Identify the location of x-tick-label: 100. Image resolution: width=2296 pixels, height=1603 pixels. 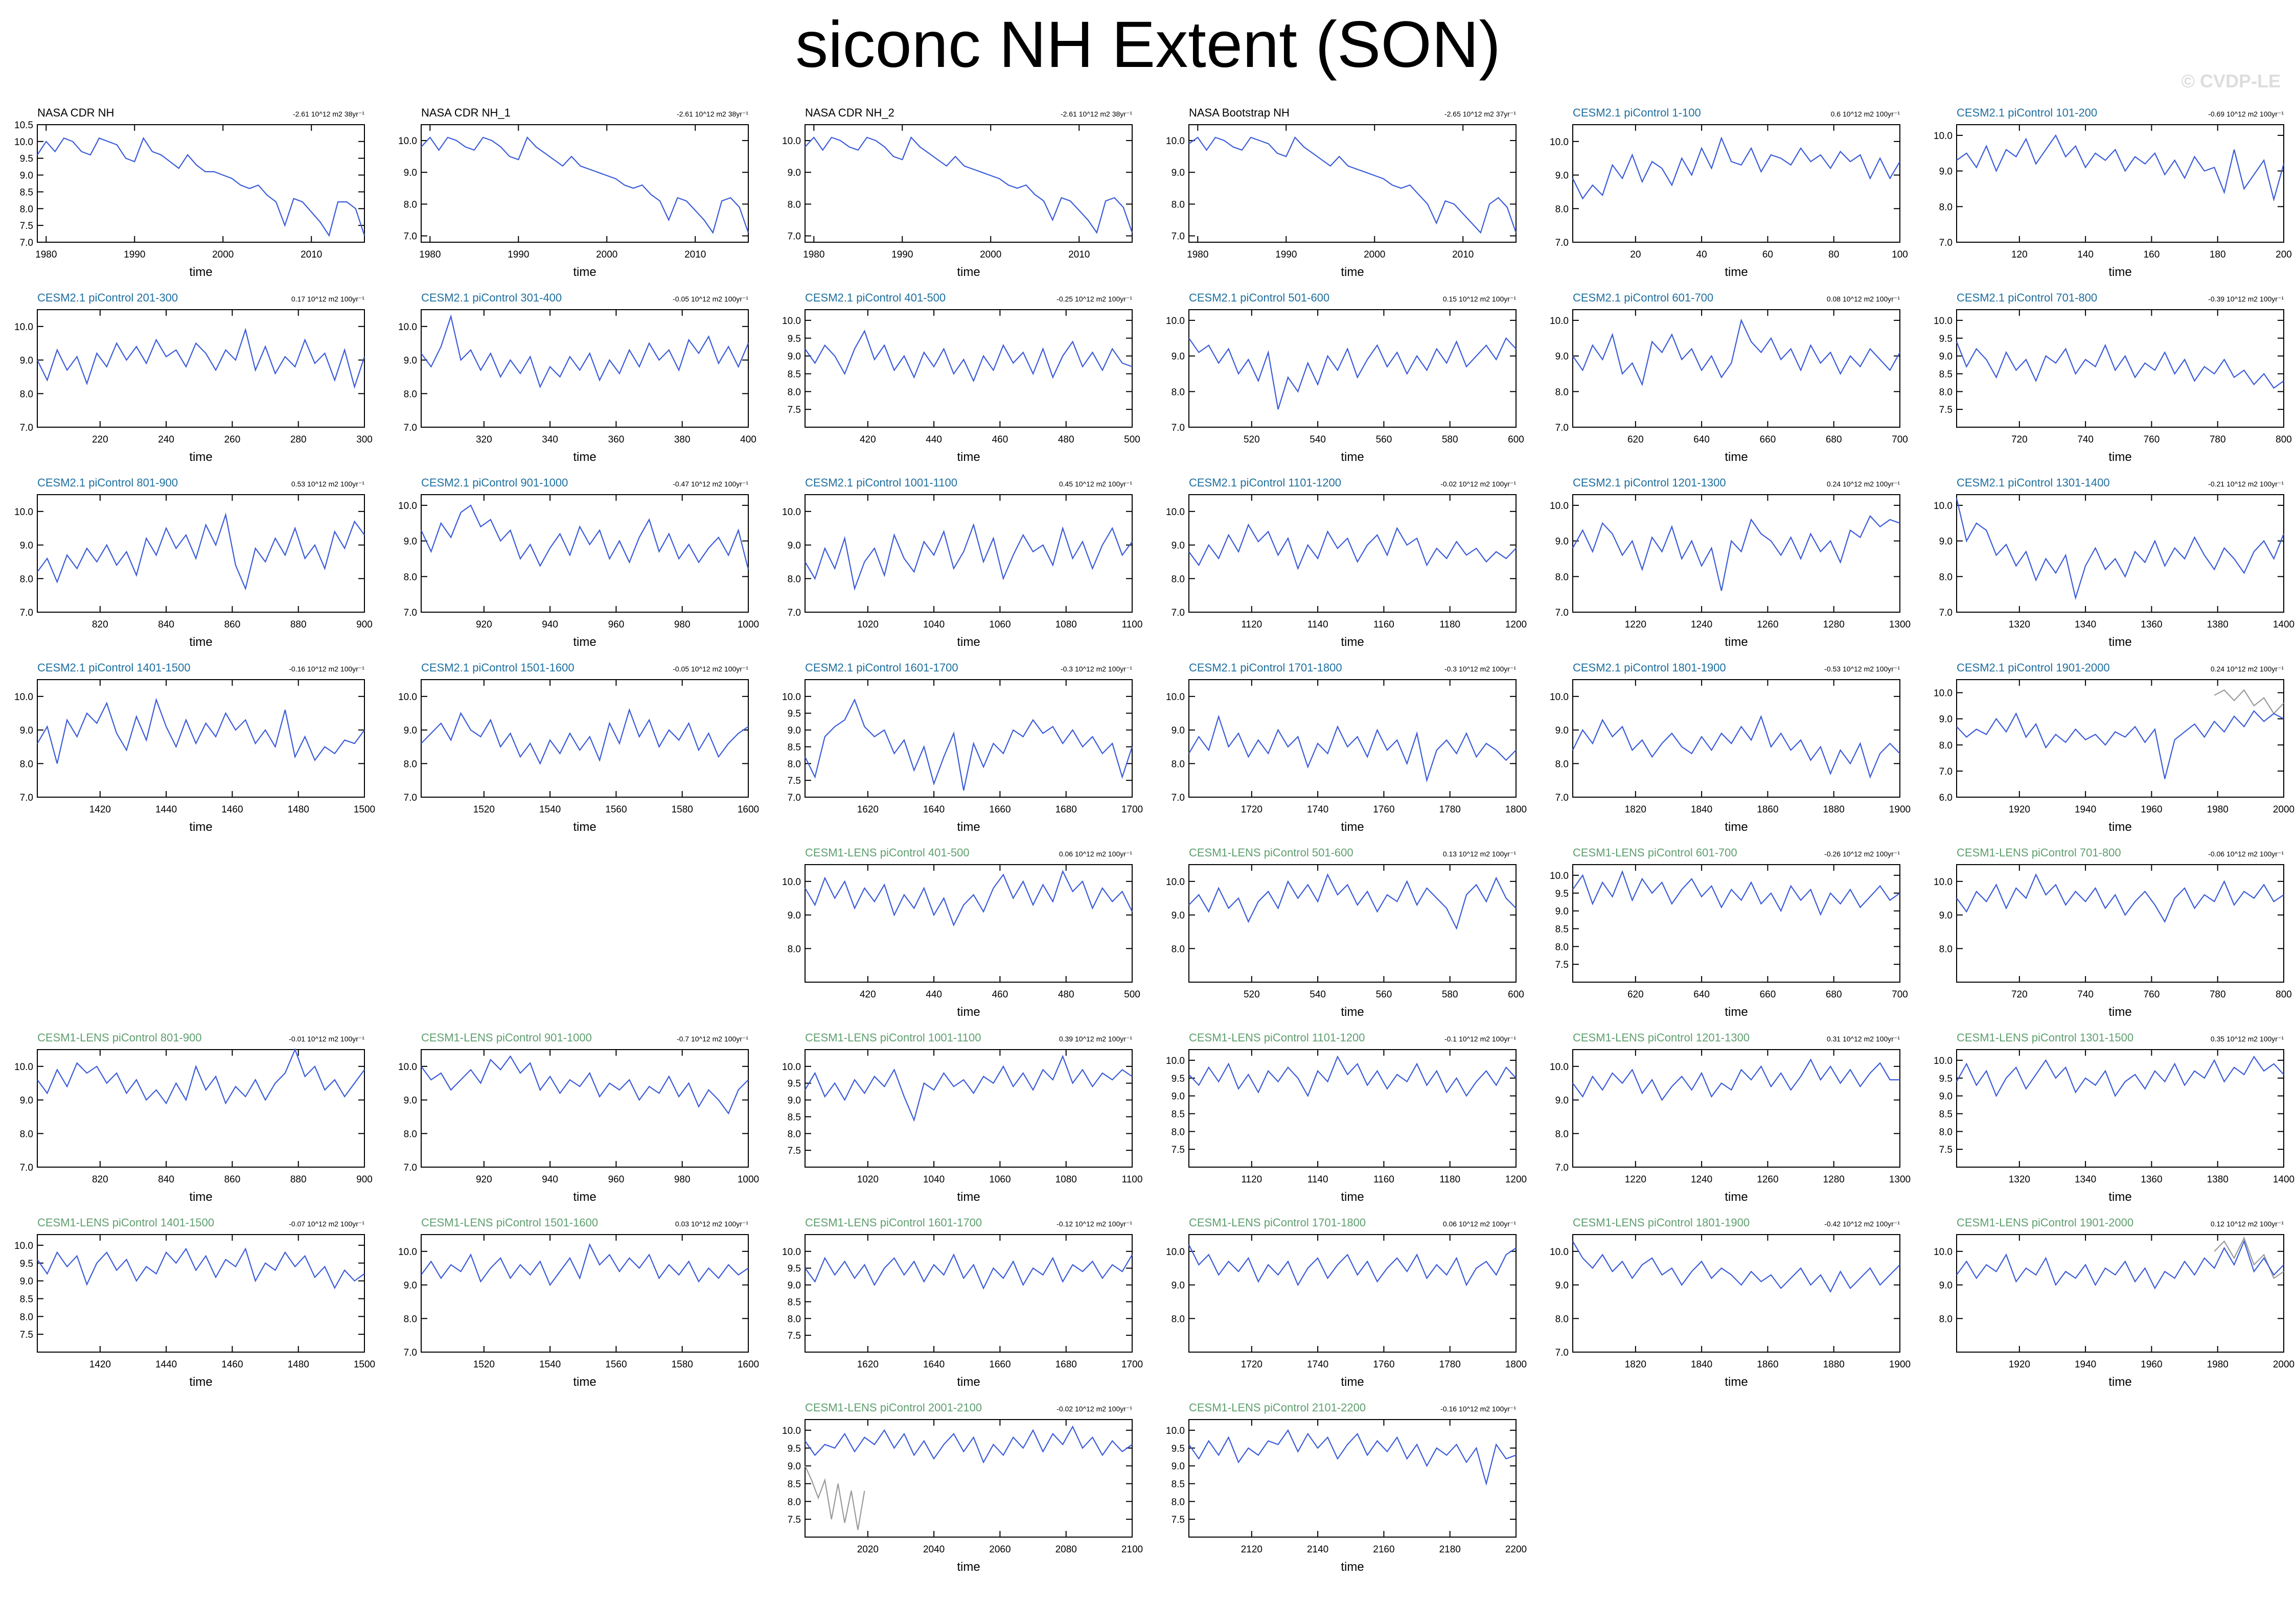
(1900, 254).